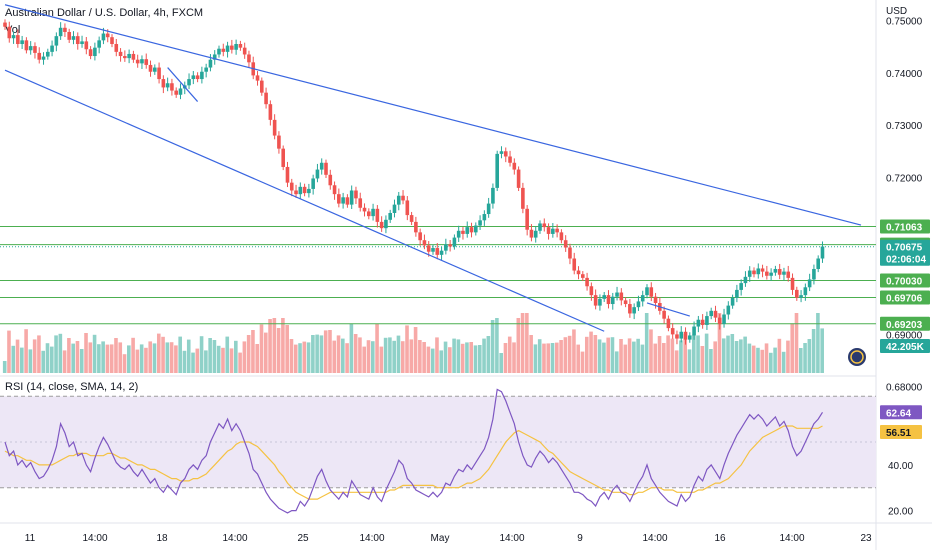 The height and width of the screenshot is (550, 932). I want to click on rsi-legend: RSI (14, close, SMA, 14, 2), so click(72, 387).